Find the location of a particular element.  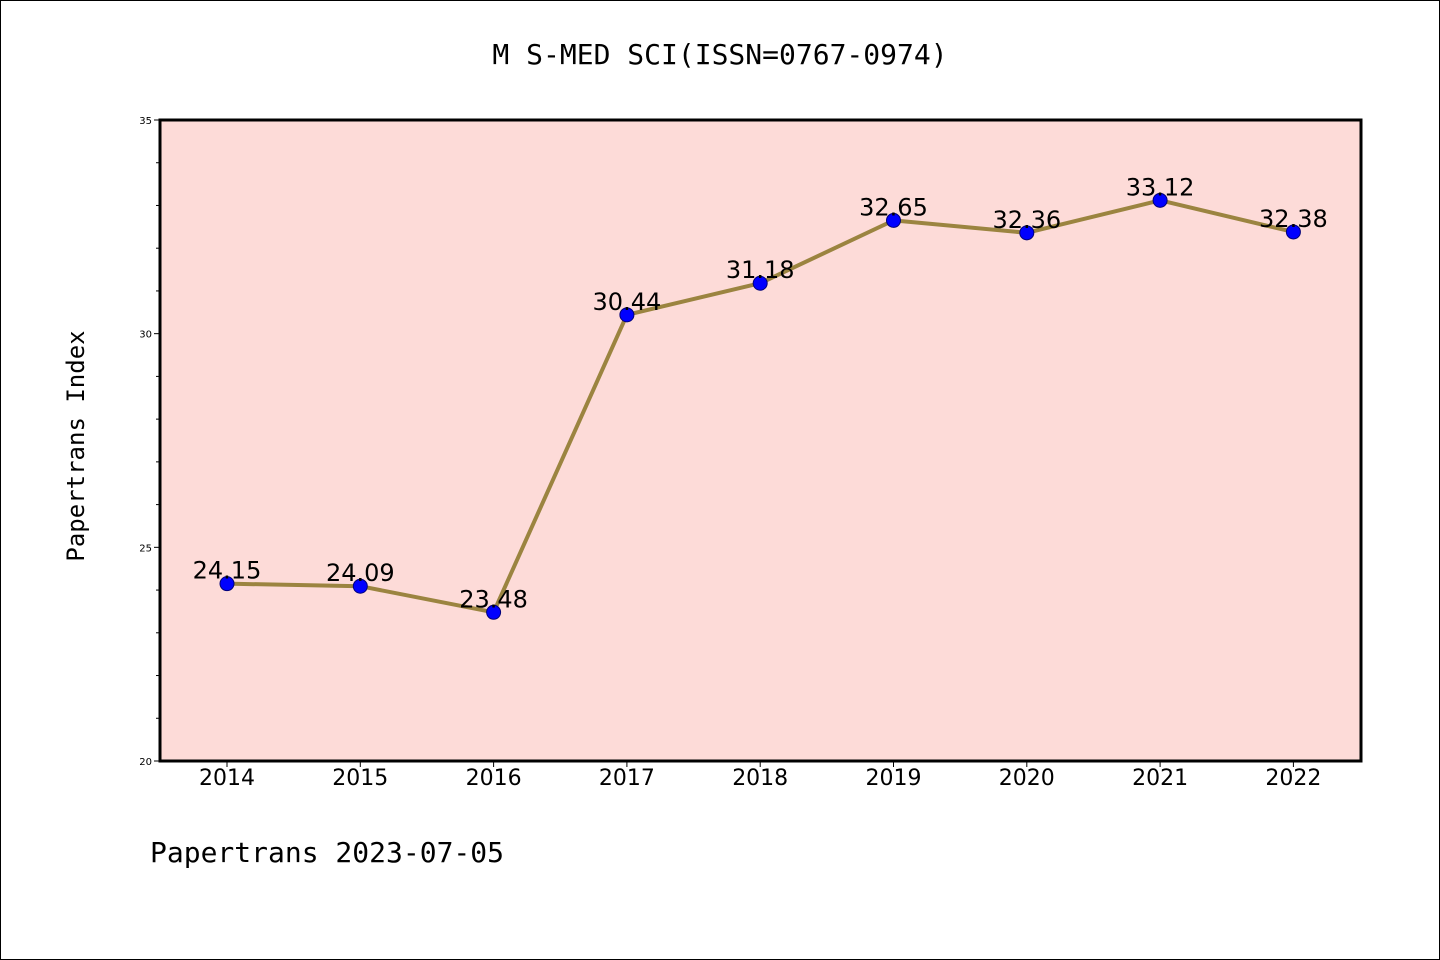

data-label: 31.18 is located at coordinates (760, 270).